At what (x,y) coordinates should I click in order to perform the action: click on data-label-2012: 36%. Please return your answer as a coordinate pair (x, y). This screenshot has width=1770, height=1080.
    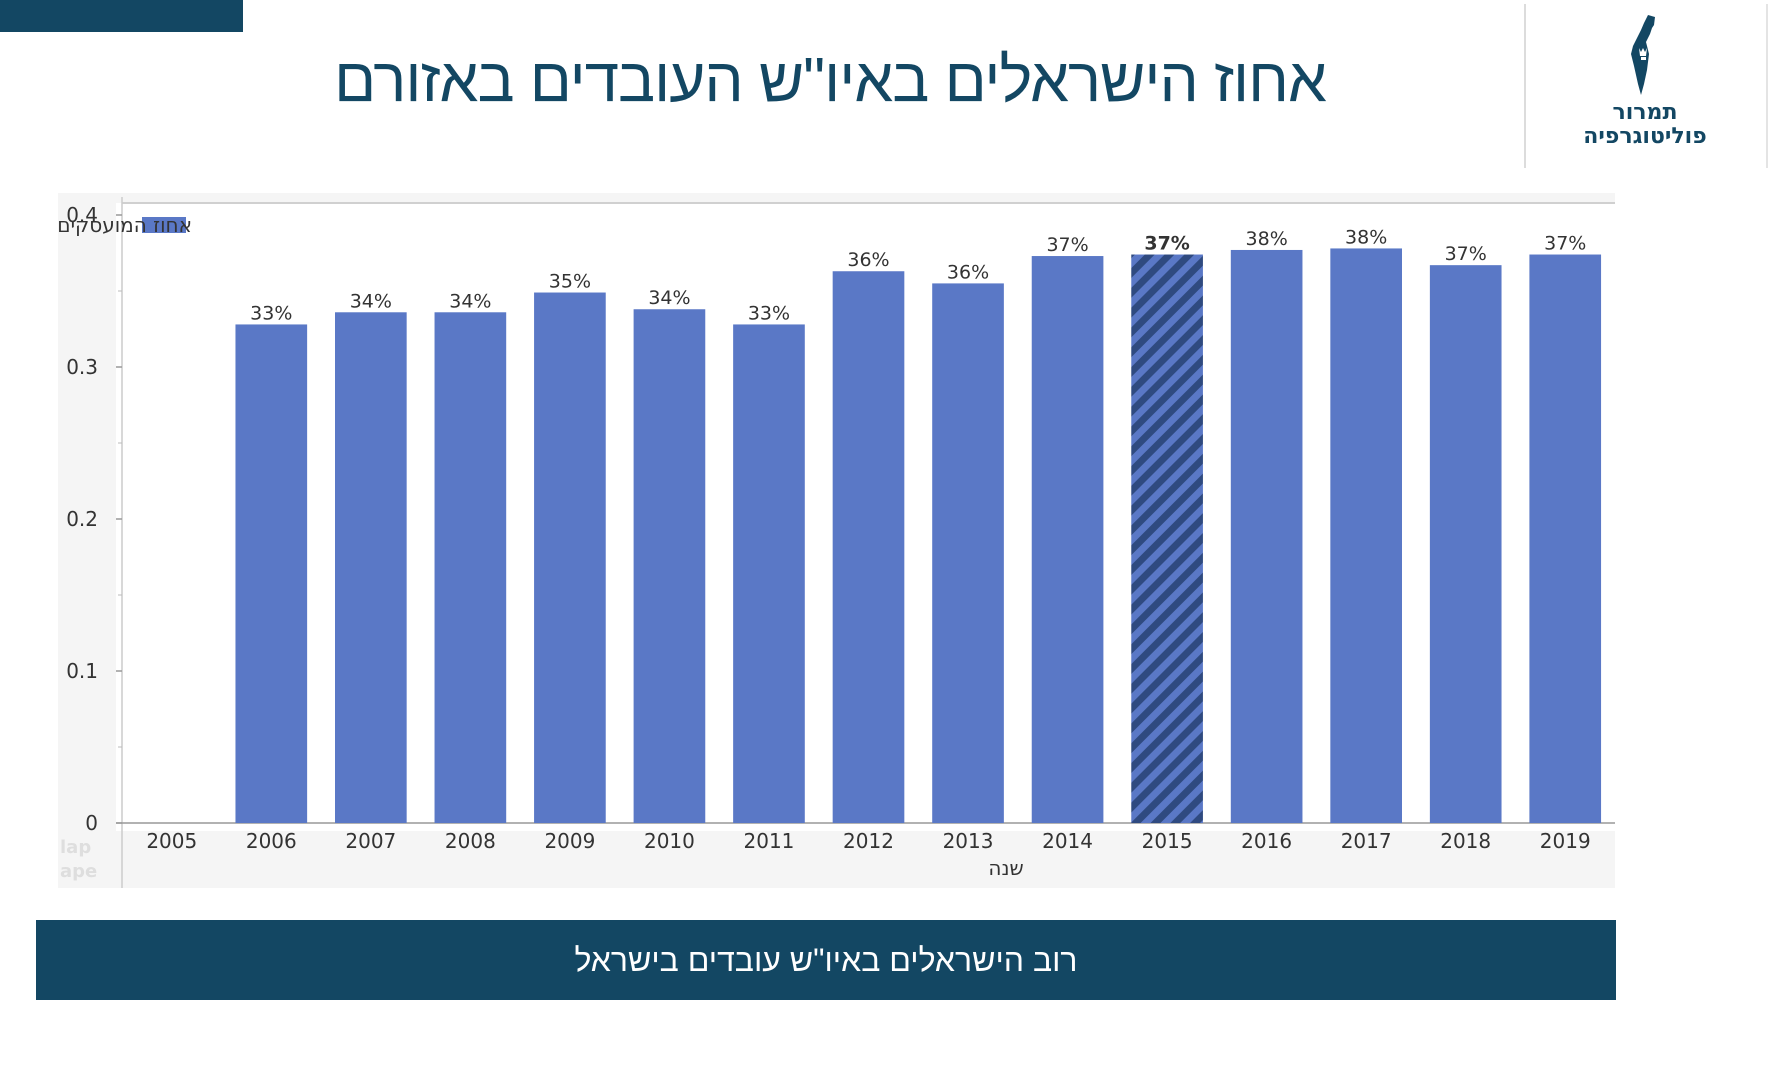
    Looking at the image, I should click on (868, 260).